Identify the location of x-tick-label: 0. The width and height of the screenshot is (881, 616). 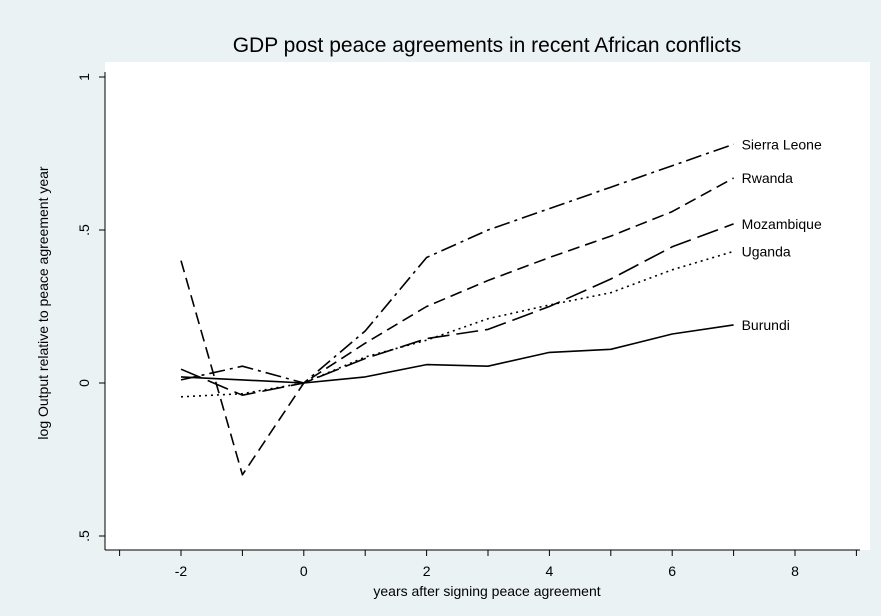
(304, 571).